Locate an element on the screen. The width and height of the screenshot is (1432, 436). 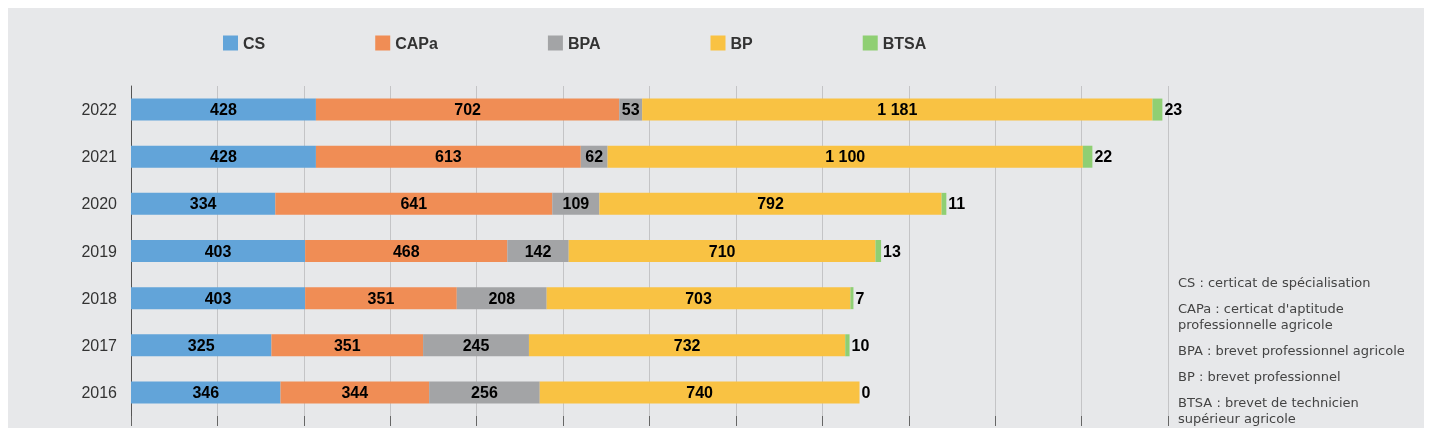
y-tick-label: 2020 is located at coordinates (99, 204).